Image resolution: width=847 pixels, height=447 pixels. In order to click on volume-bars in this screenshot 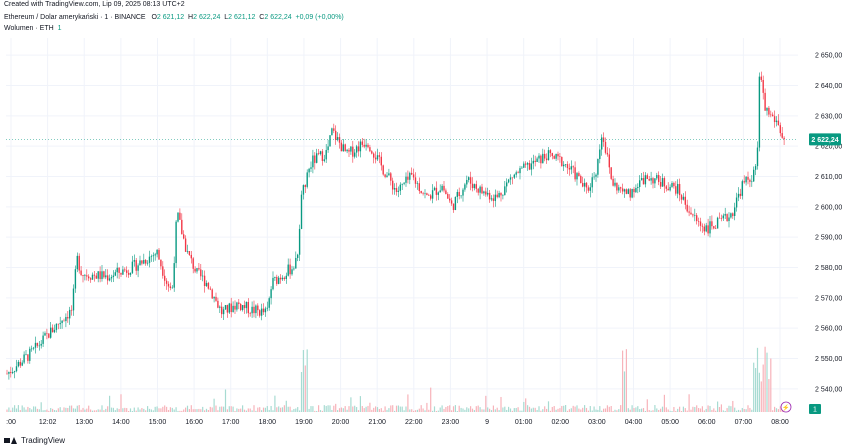, I will do `click(395, 379)`.